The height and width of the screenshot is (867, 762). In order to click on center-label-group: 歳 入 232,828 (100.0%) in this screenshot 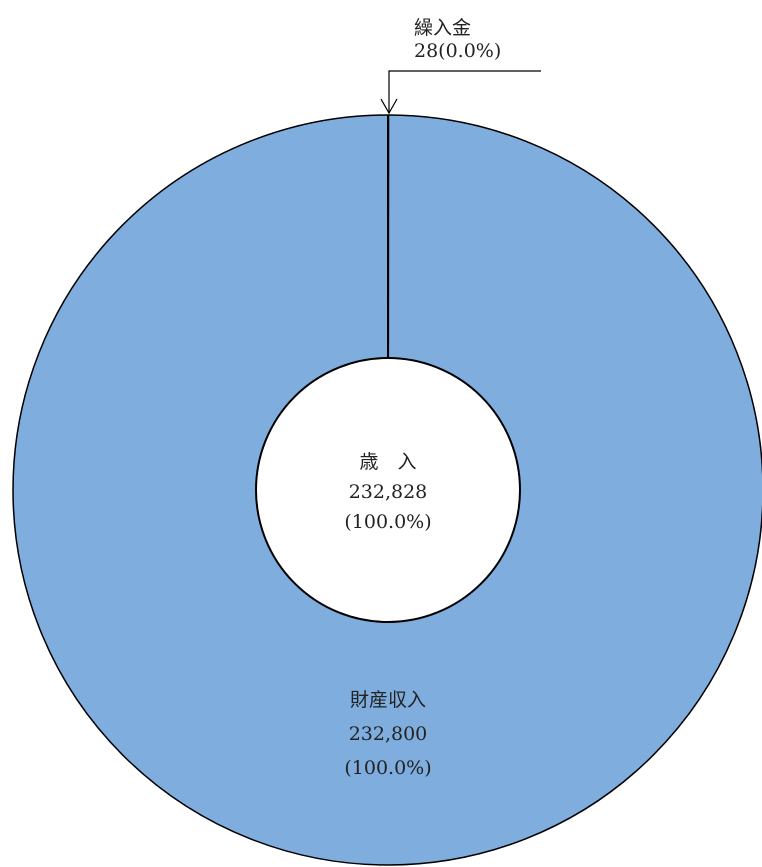, I will do `click(387, 492)`.